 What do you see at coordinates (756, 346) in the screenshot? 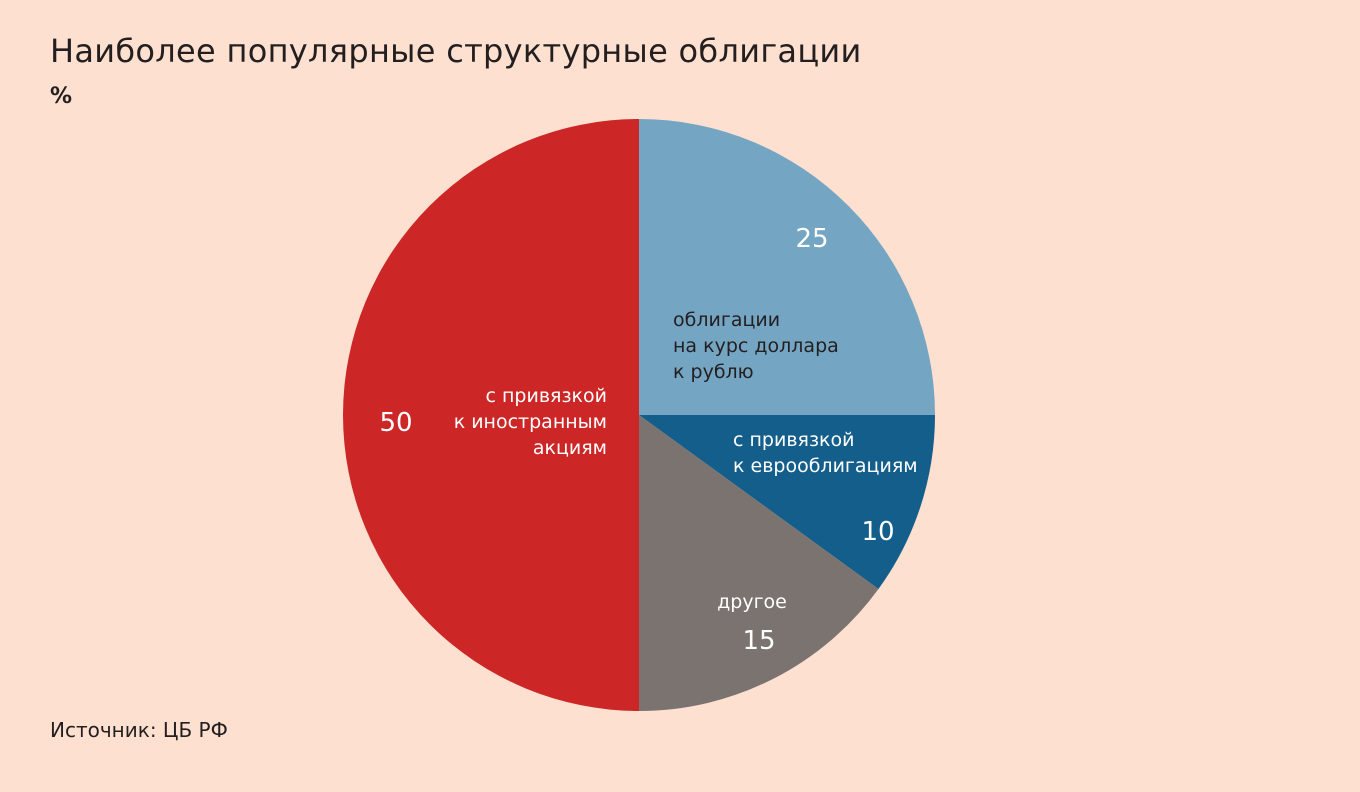
I see `slice-label-usd: облигации на курс доллара к рублю` at bounding box center [756, 346].